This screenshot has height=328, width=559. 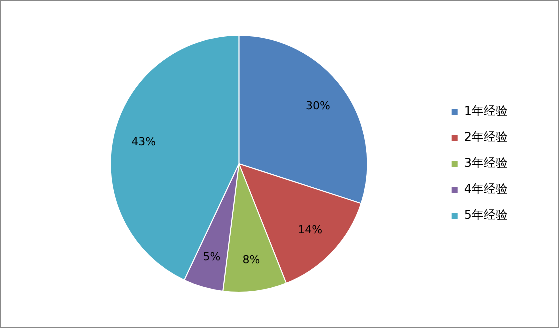 I want to click on legend-label: 4年经验, so click(x=486, y=189).